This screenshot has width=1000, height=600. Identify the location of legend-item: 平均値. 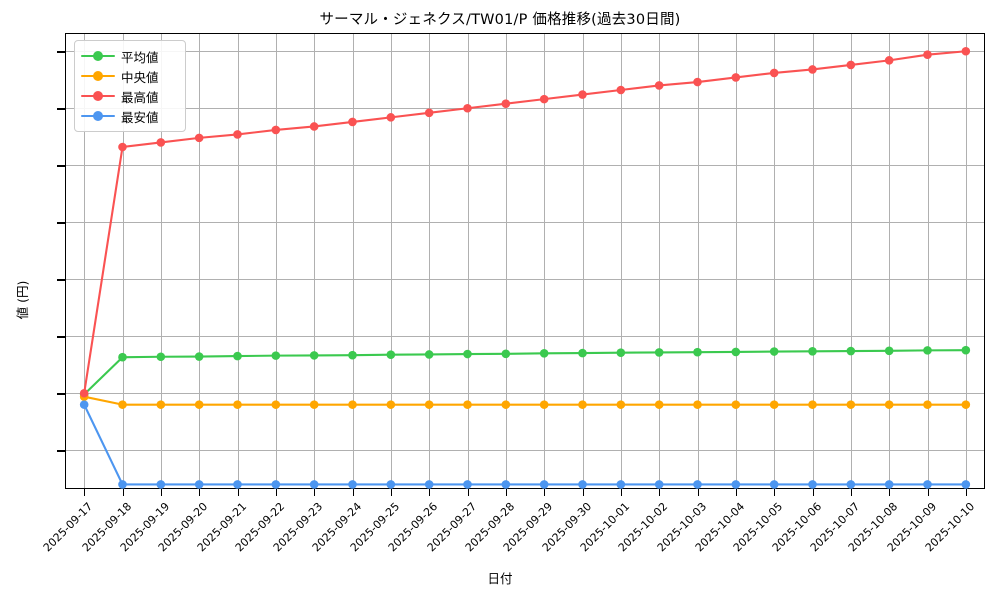
(130, 56).